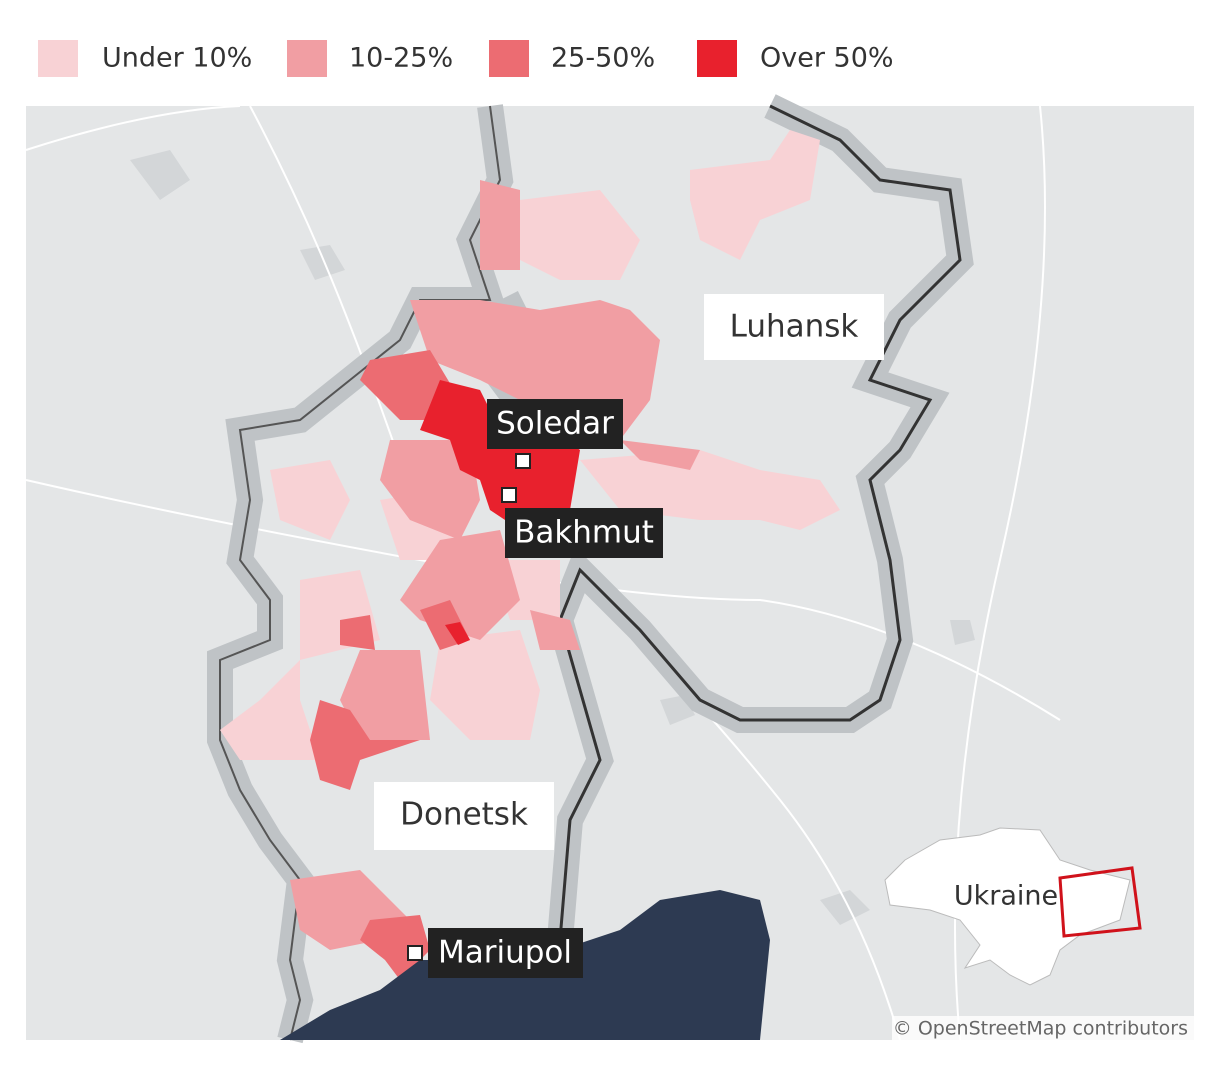  I want to click on region-label: Donetsk, so click(464, 815).